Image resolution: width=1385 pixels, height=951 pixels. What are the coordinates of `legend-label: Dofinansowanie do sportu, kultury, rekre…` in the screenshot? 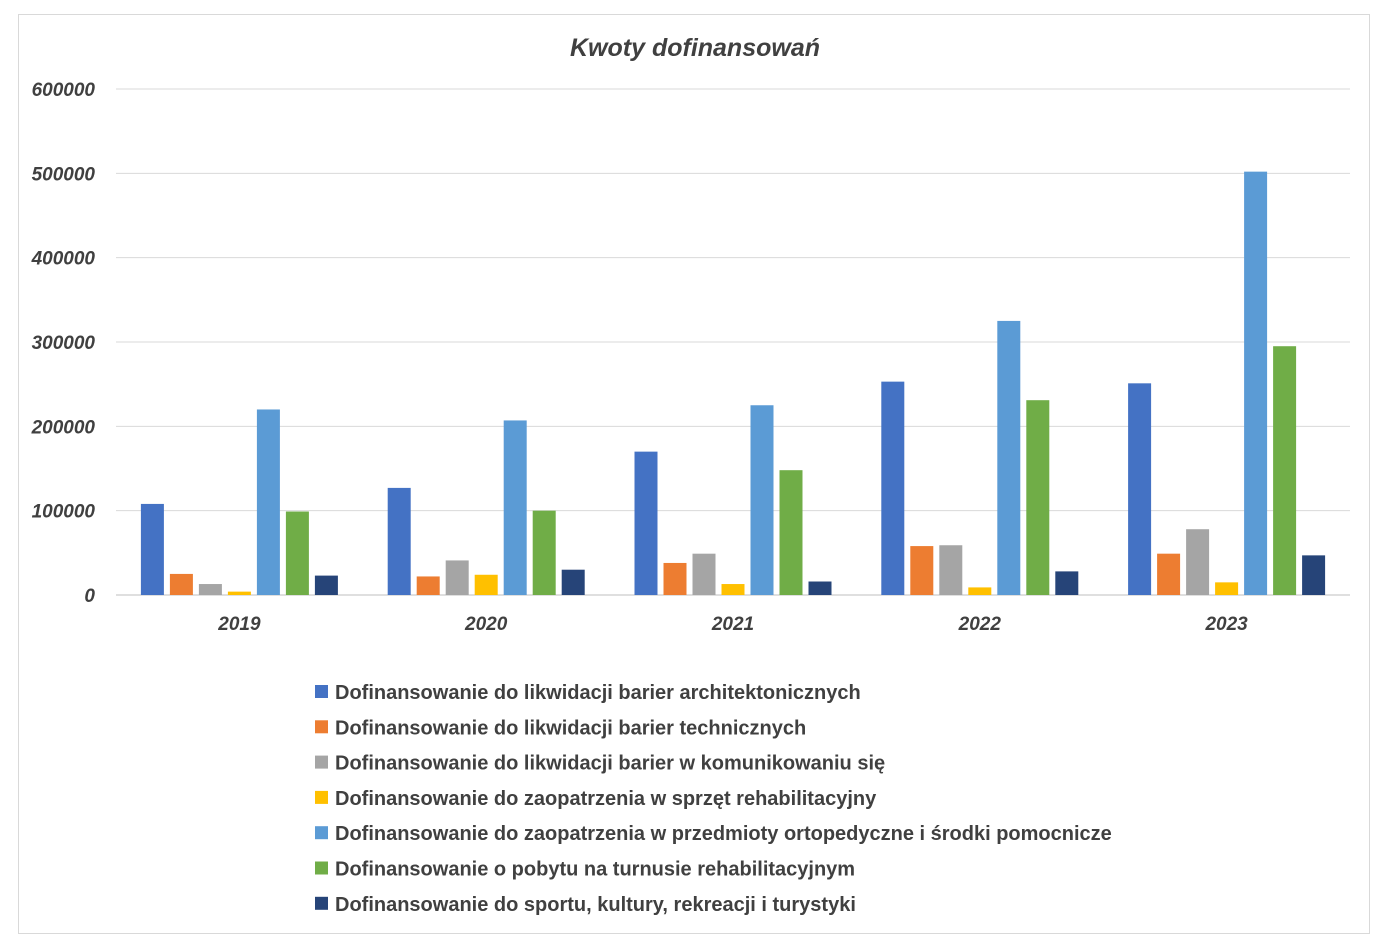 It's located at (595, 905).